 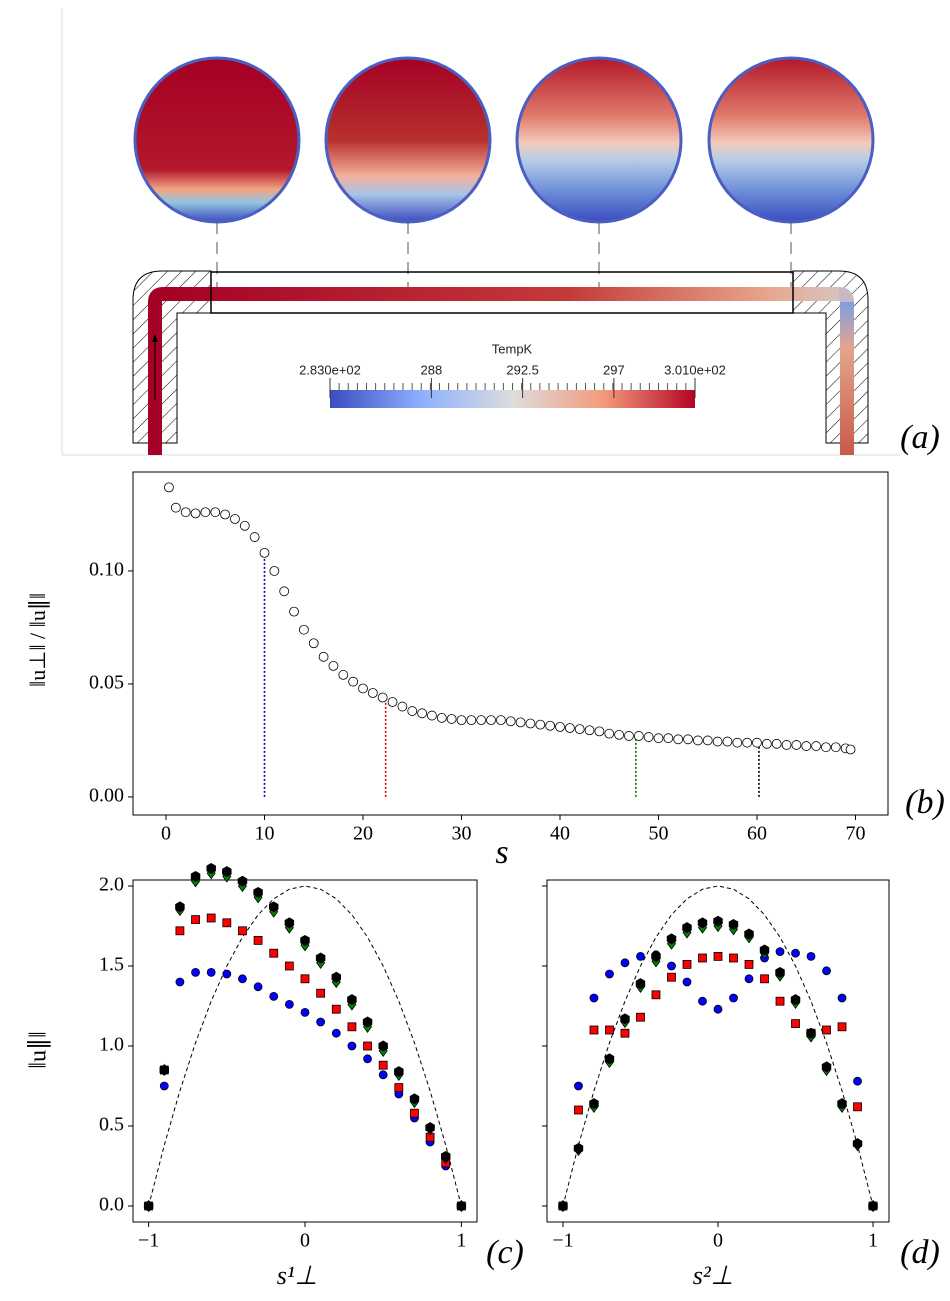 I want to click on plot-frame, so click(x=305, y=1051).